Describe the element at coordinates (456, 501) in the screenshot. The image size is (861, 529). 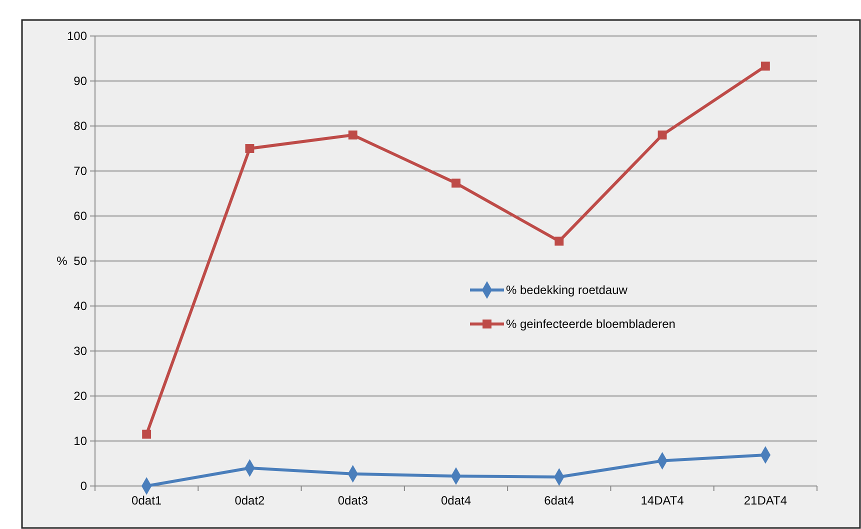
I see `x-tick-label: 0dat4` at that location.